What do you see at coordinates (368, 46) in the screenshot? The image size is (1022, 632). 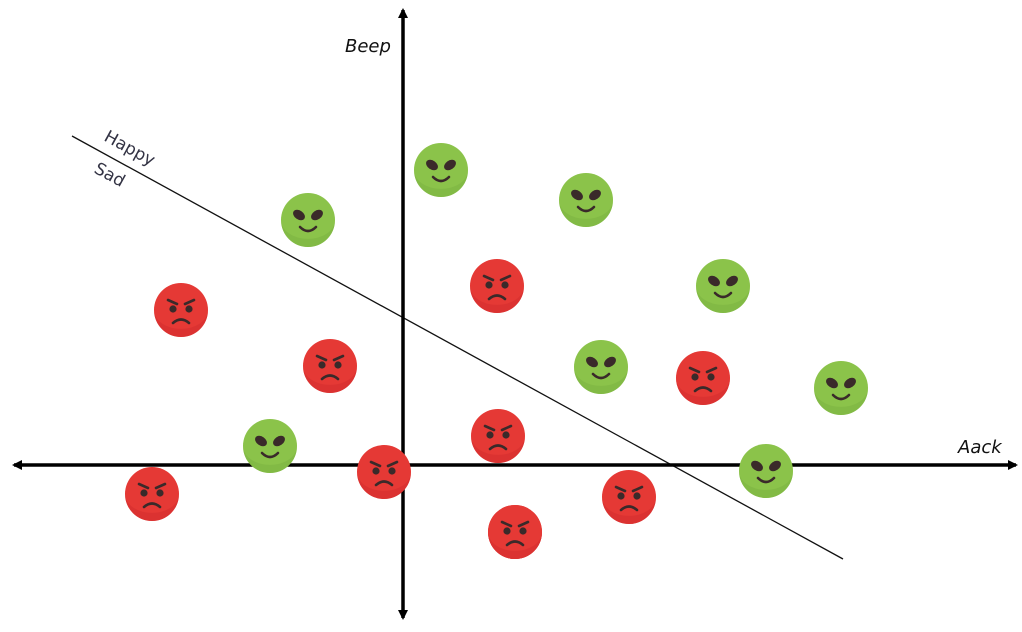 I see `y-axis-label: Beep` at bounding box center [368, 46].